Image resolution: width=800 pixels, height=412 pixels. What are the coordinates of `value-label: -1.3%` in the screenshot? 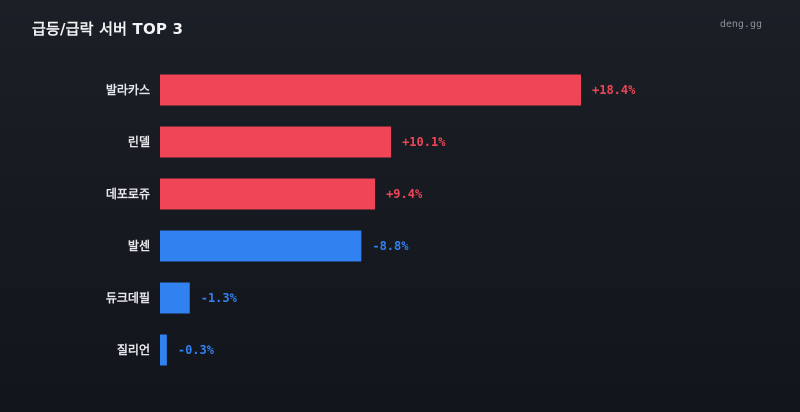 It's located at (219, 298).